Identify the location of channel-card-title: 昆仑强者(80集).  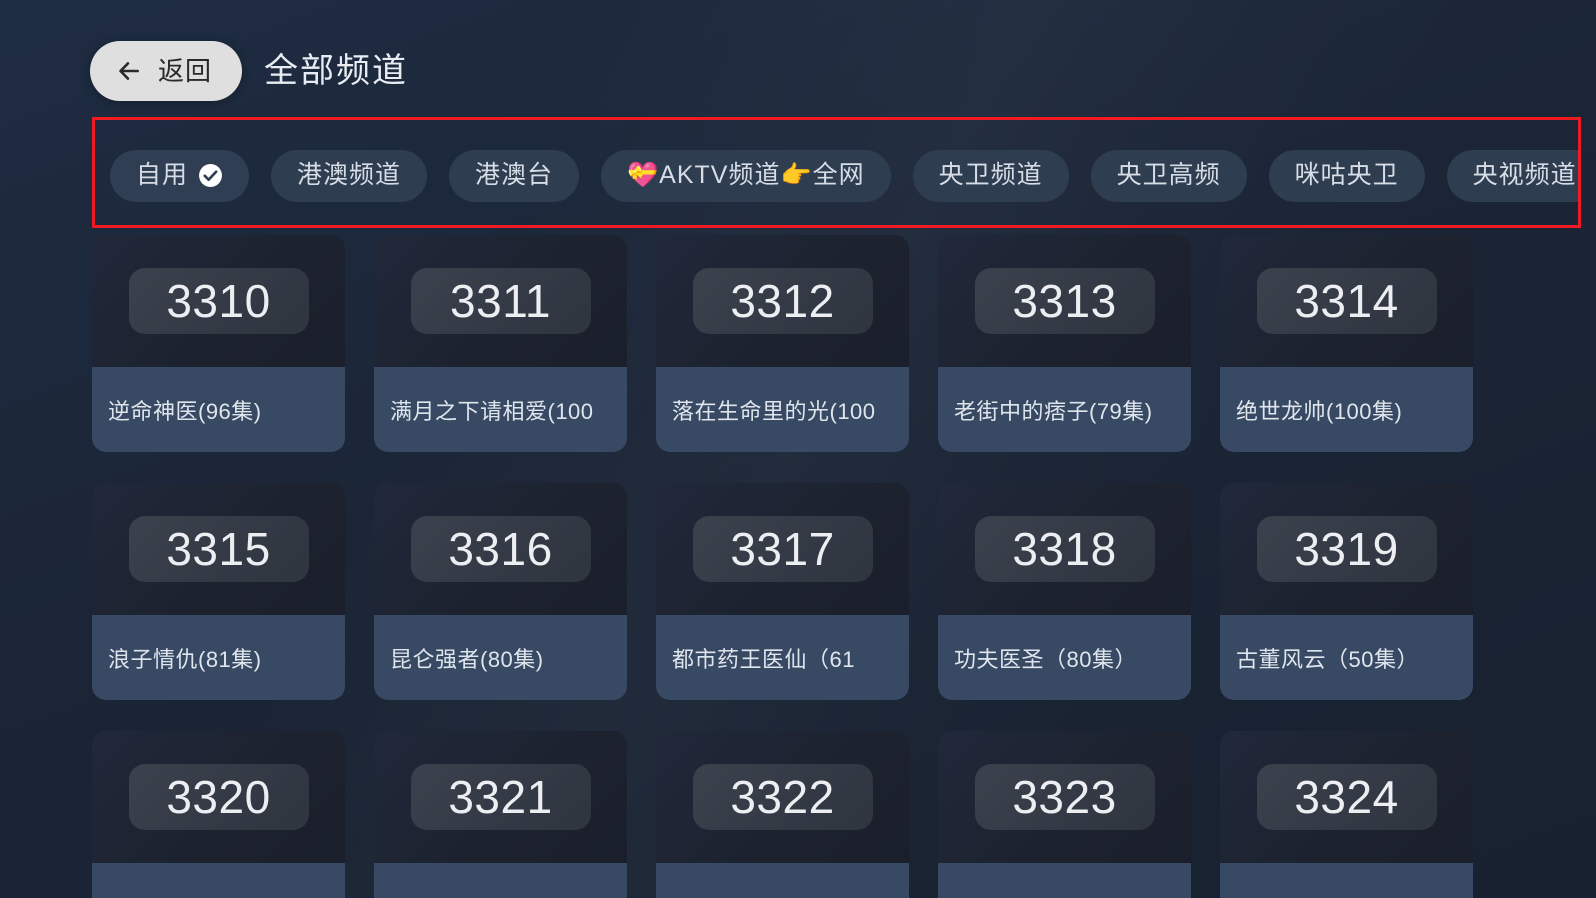
(500, 657).